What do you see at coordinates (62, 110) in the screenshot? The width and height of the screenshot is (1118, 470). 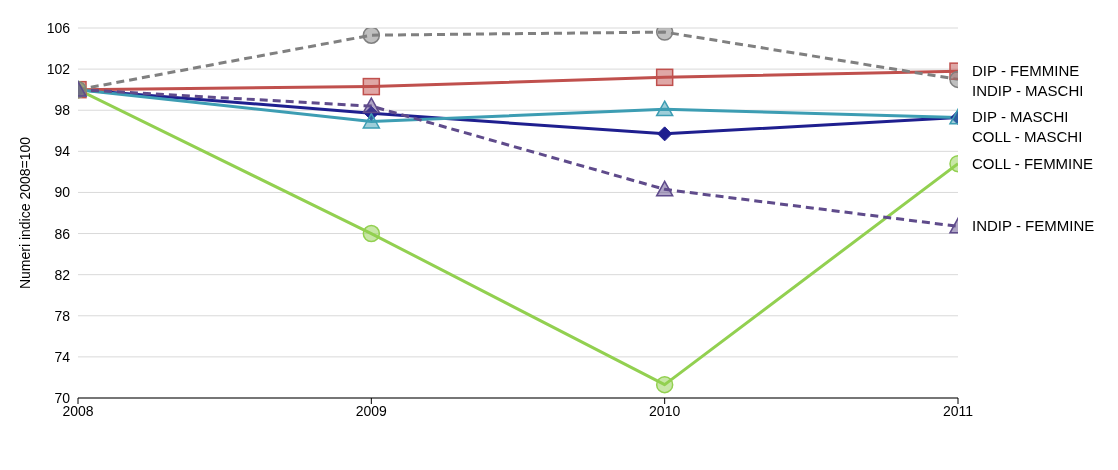 I see `y-tick-label: 98` at bounding box center [62, 110].